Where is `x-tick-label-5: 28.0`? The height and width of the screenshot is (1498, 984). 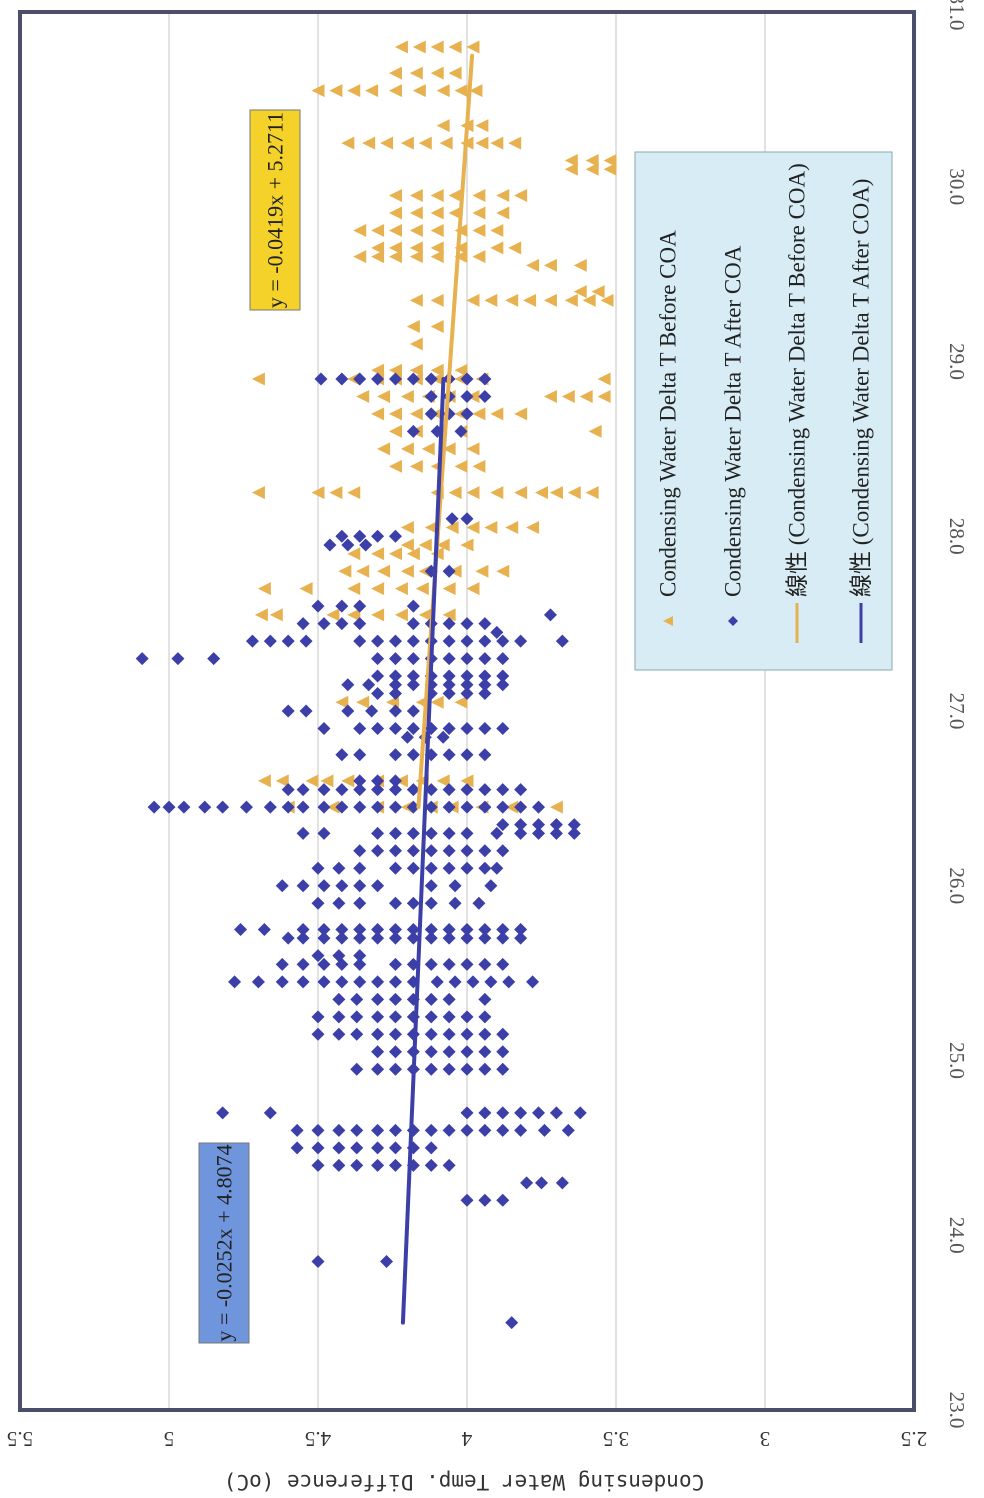 x-tick-label-5: 28.0 is located at coordinates (957, 536).